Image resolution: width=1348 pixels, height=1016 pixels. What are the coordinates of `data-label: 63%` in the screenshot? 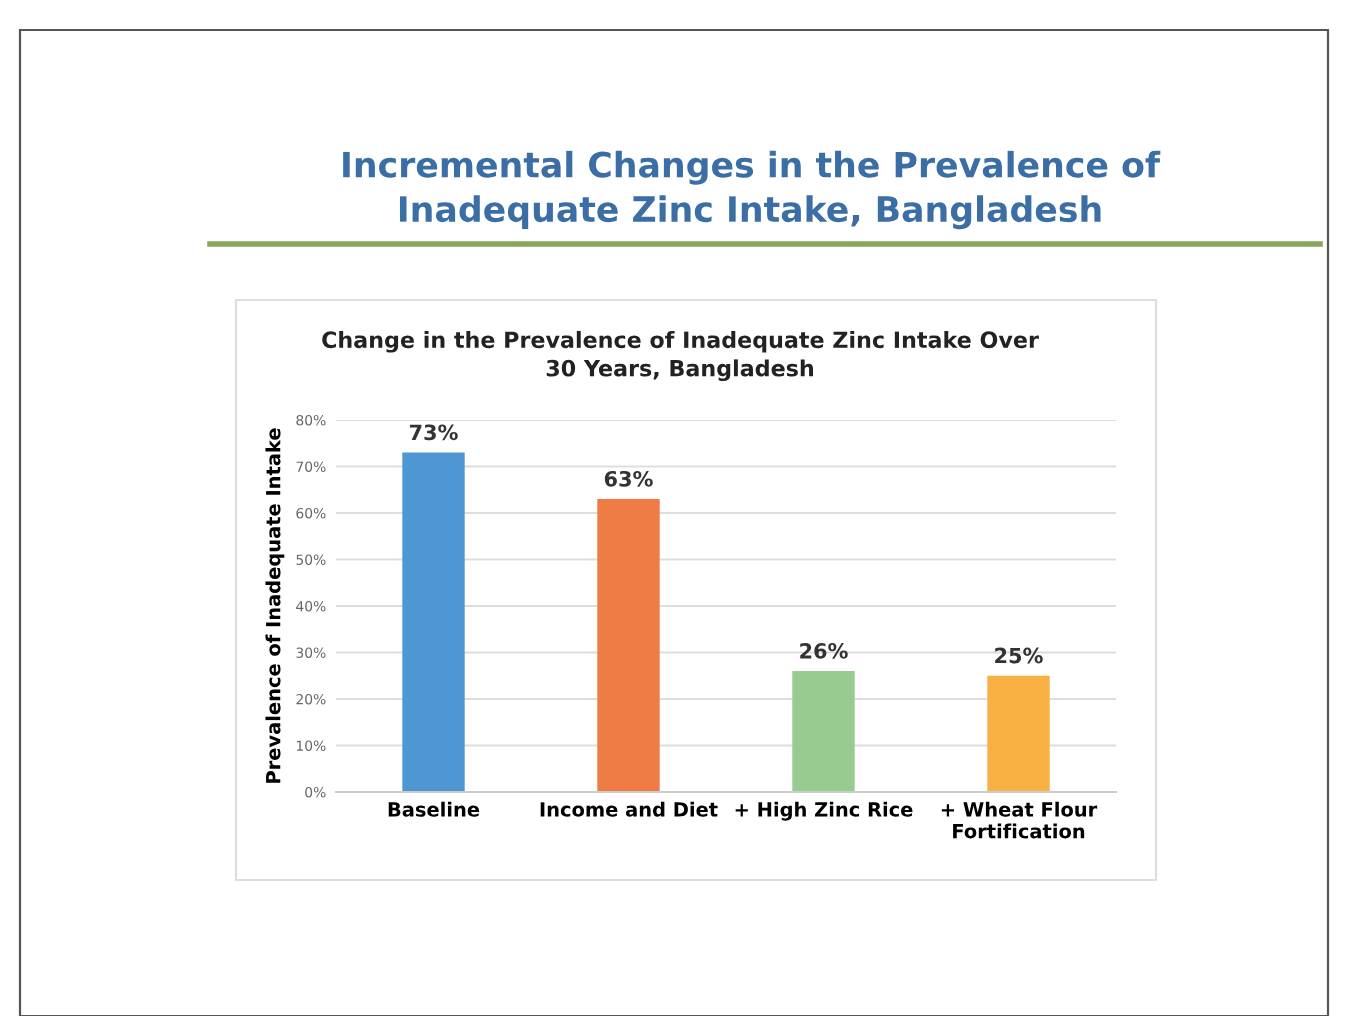 It's located at (628, 478).